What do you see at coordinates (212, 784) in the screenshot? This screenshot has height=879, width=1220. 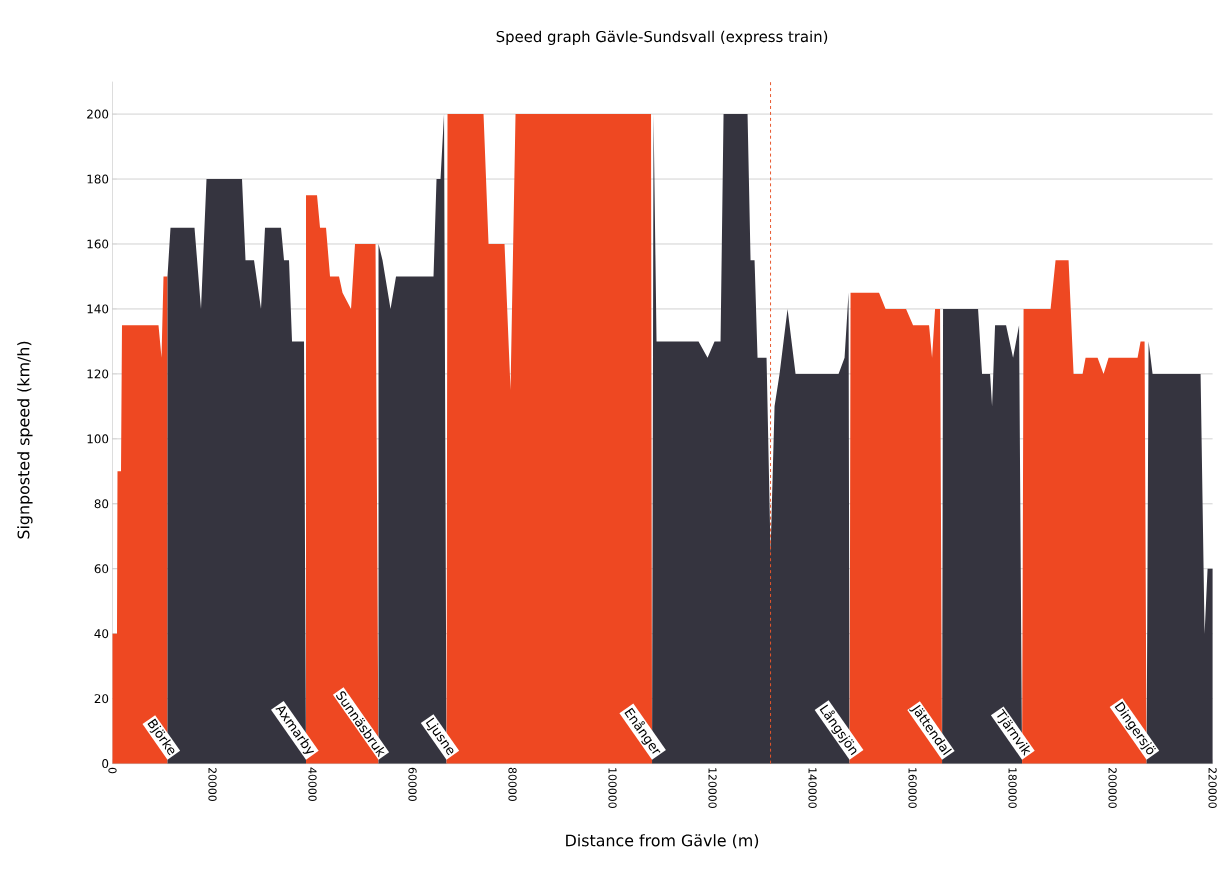 I see `x-tick-label: 20000` at bounding box center [212, 784].